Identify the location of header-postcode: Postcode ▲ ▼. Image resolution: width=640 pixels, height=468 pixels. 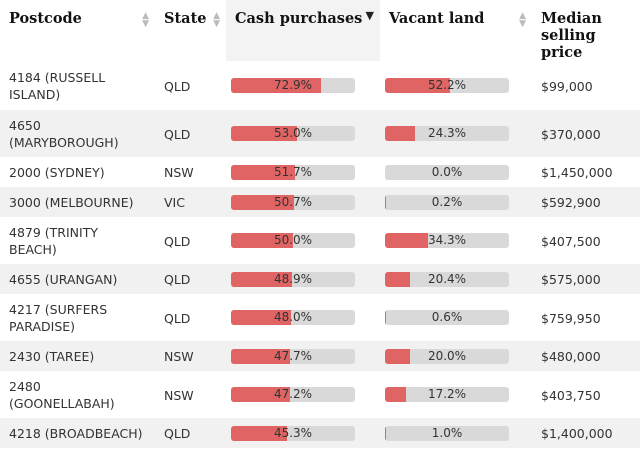
(77, 30).